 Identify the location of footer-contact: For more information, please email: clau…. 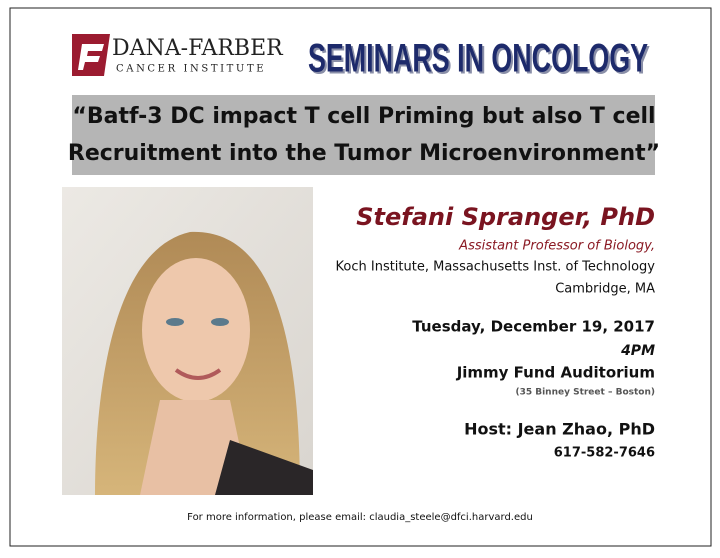
(360, 517).